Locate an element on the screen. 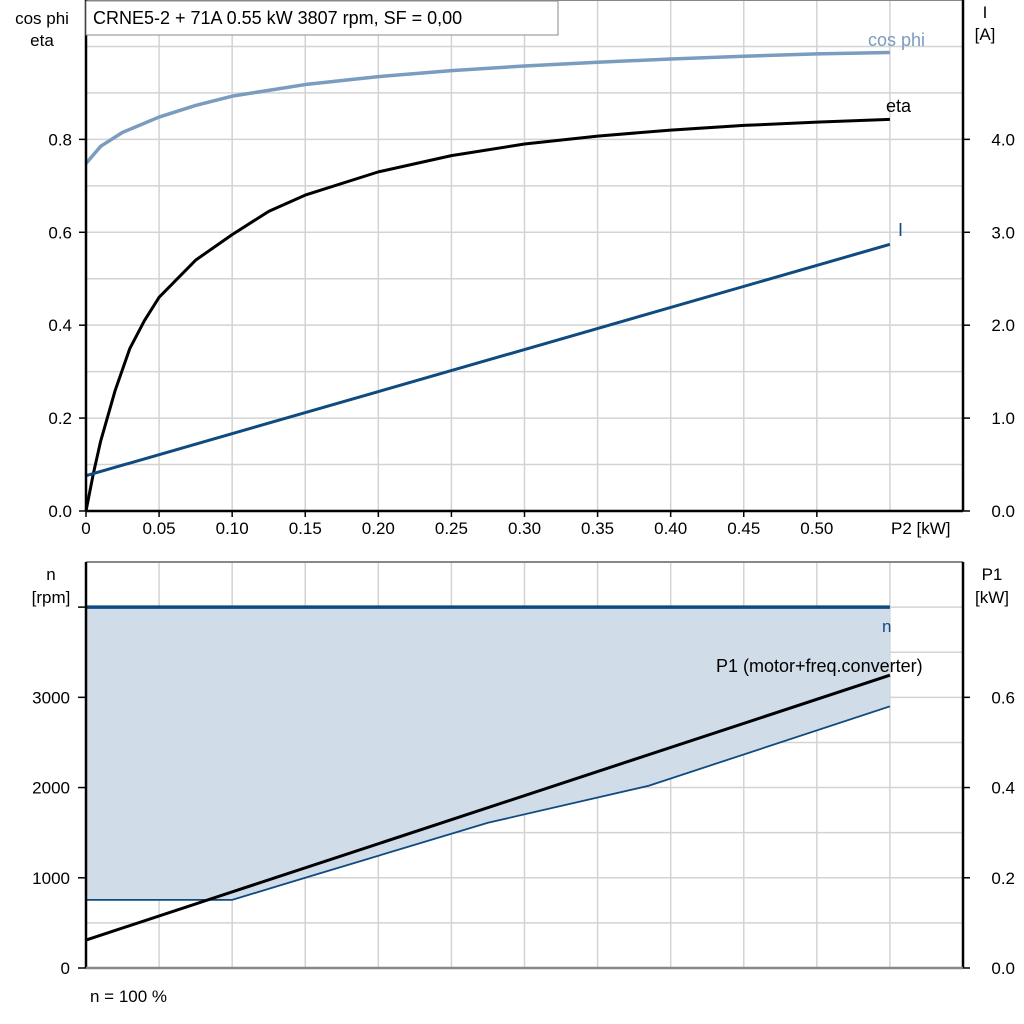  y-tick-label-right: 2.0 is located at coordinates (1003, 325).